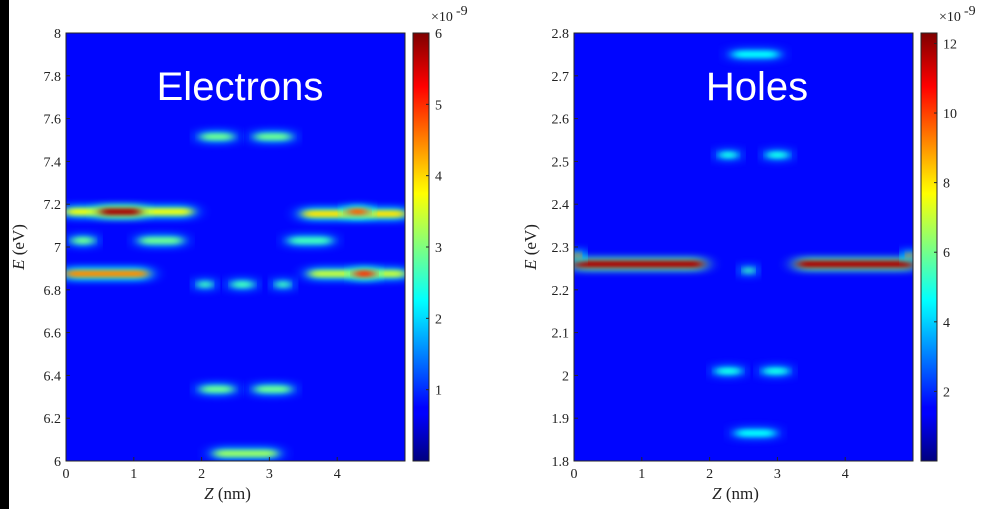 The height and width of the screenshot is (509, 984). What do you see at coordinates (462, 11) in the screenshot?
I see `electrons-colorbar-exponent: -9` at bounding box center [462, 11].